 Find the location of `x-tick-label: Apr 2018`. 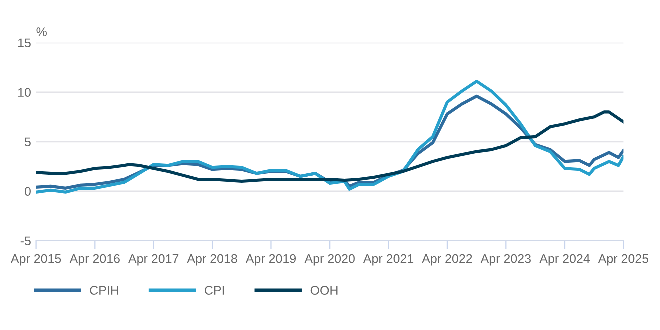

x-tick-label: Apr 2018 is located at coordinates (212, 260).